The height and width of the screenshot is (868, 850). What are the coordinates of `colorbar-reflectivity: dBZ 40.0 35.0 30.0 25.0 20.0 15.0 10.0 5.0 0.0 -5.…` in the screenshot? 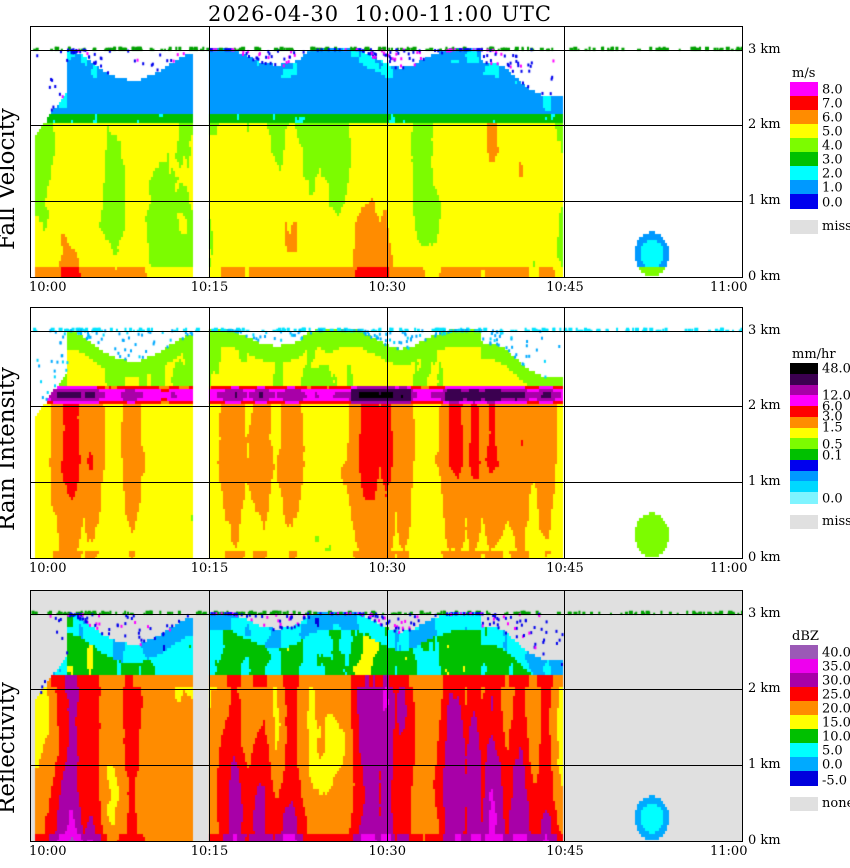 It's located at (818, 720).